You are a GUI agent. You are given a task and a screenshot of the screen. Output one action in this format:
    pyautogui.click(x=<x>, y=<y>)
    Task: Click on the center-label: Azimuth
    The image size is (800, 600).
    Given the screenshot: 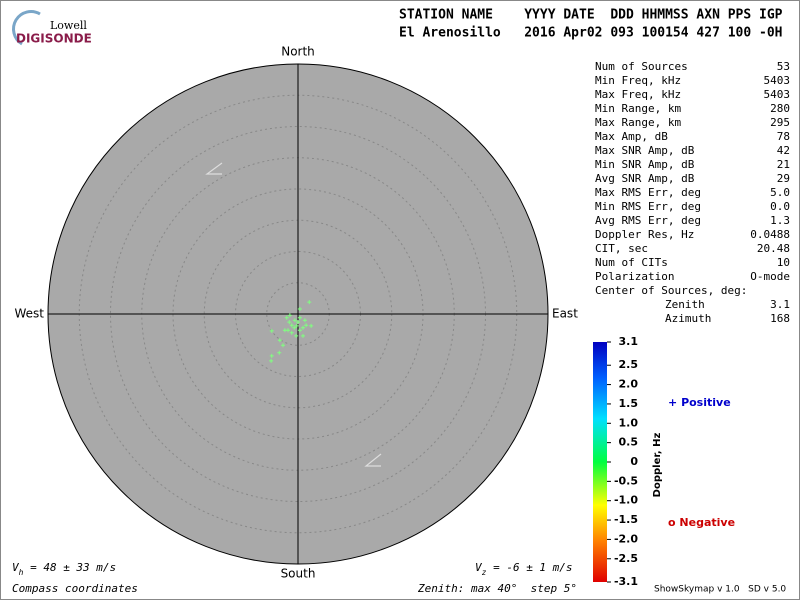 What is the action you would take?
    pyautogui.click(x=688, y=318)
    